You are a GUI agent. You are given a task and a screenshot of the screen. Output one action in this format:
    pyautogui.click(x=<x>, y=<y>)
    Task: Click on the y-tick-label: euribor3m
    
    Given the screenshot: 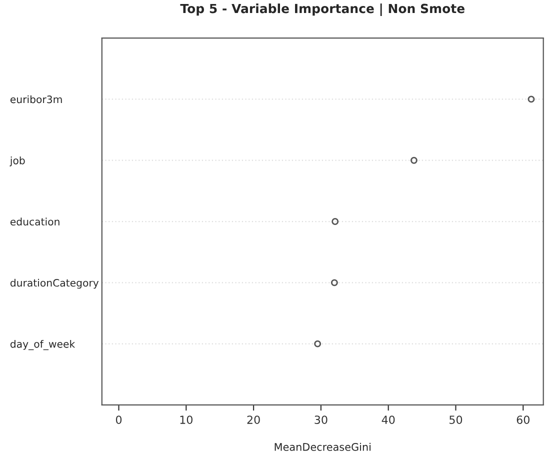 What is the action you would take?
    pyautogui.click(x=36, y=99)
    